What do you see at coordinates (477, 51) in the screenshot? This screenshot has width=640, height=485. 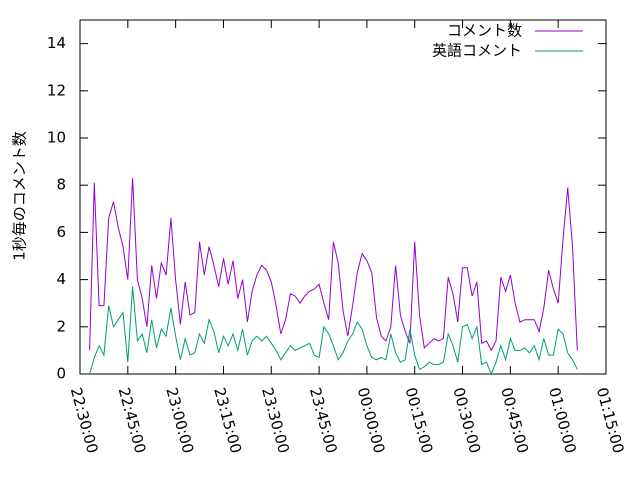 I see `legend-label: 英語コメント` at bounding box center [477, 51].